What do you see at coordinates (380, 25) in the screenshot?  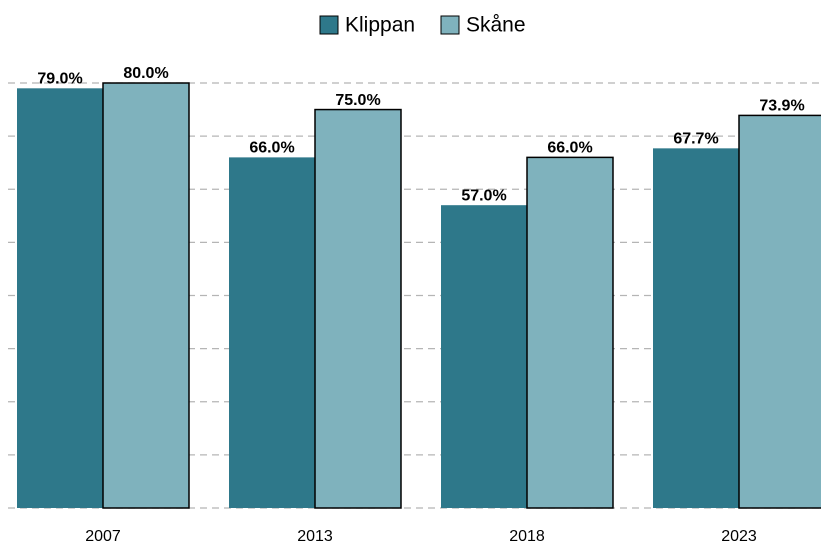 I see `legend-label: Klippan` at bounding box center [380, 25].